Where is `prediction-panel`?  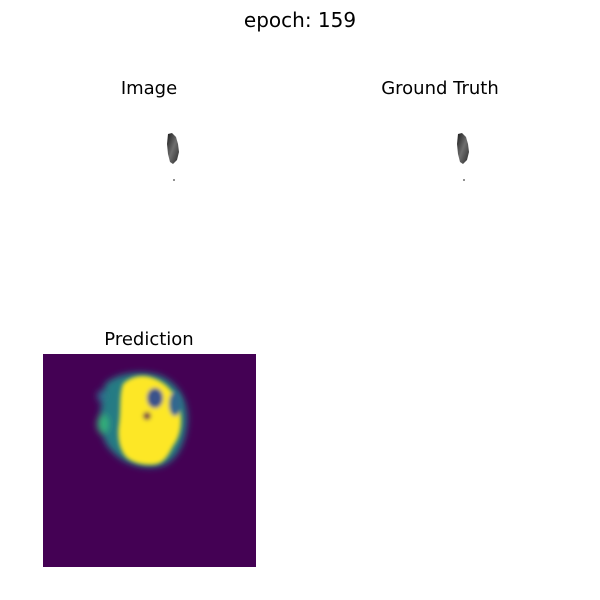
prediction-panel is located at coordinates (149, 460).